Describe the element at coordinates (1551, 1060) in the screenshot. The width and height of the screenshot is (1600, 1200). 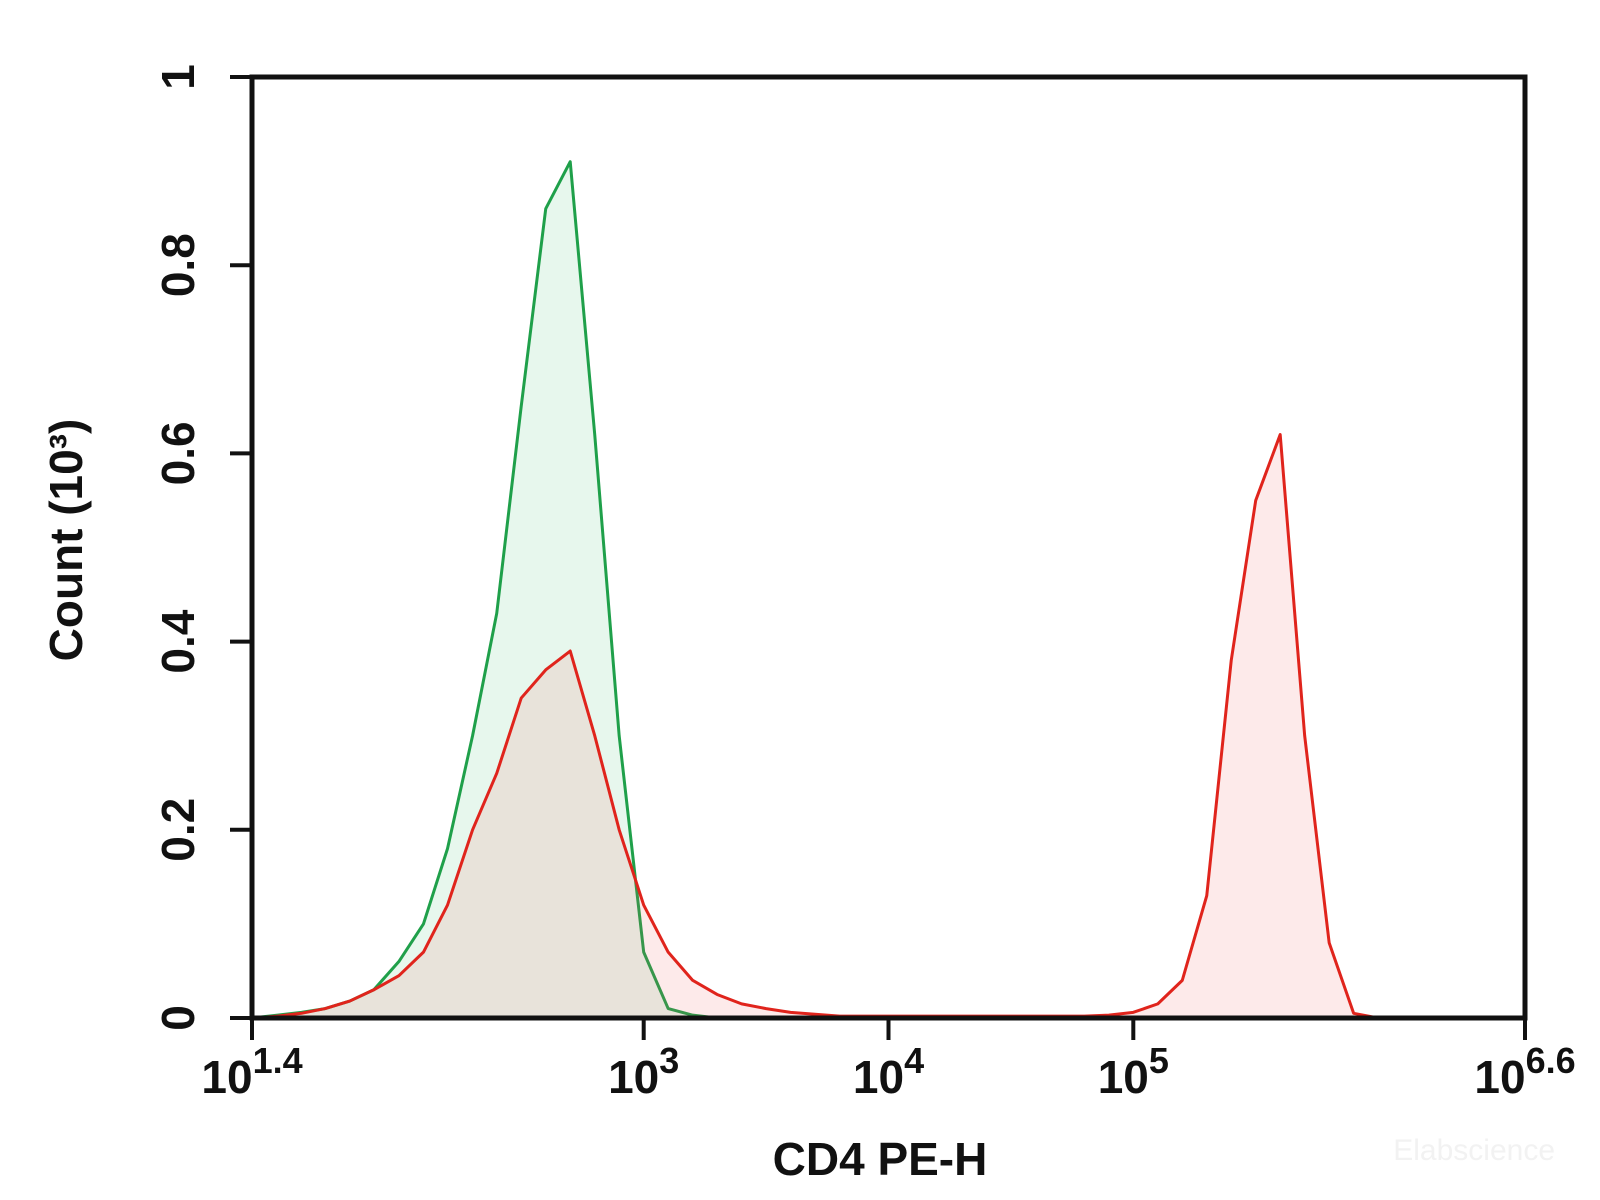
I see `x-tick-exponent: 6.6` at that location.